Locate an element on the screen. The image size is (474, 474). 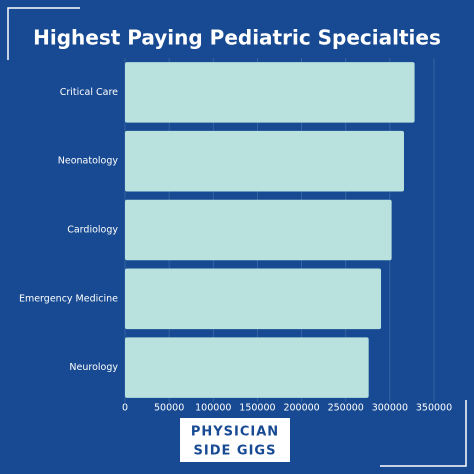
y-tick-label: Neonatology is located at coordinates (88, 161).